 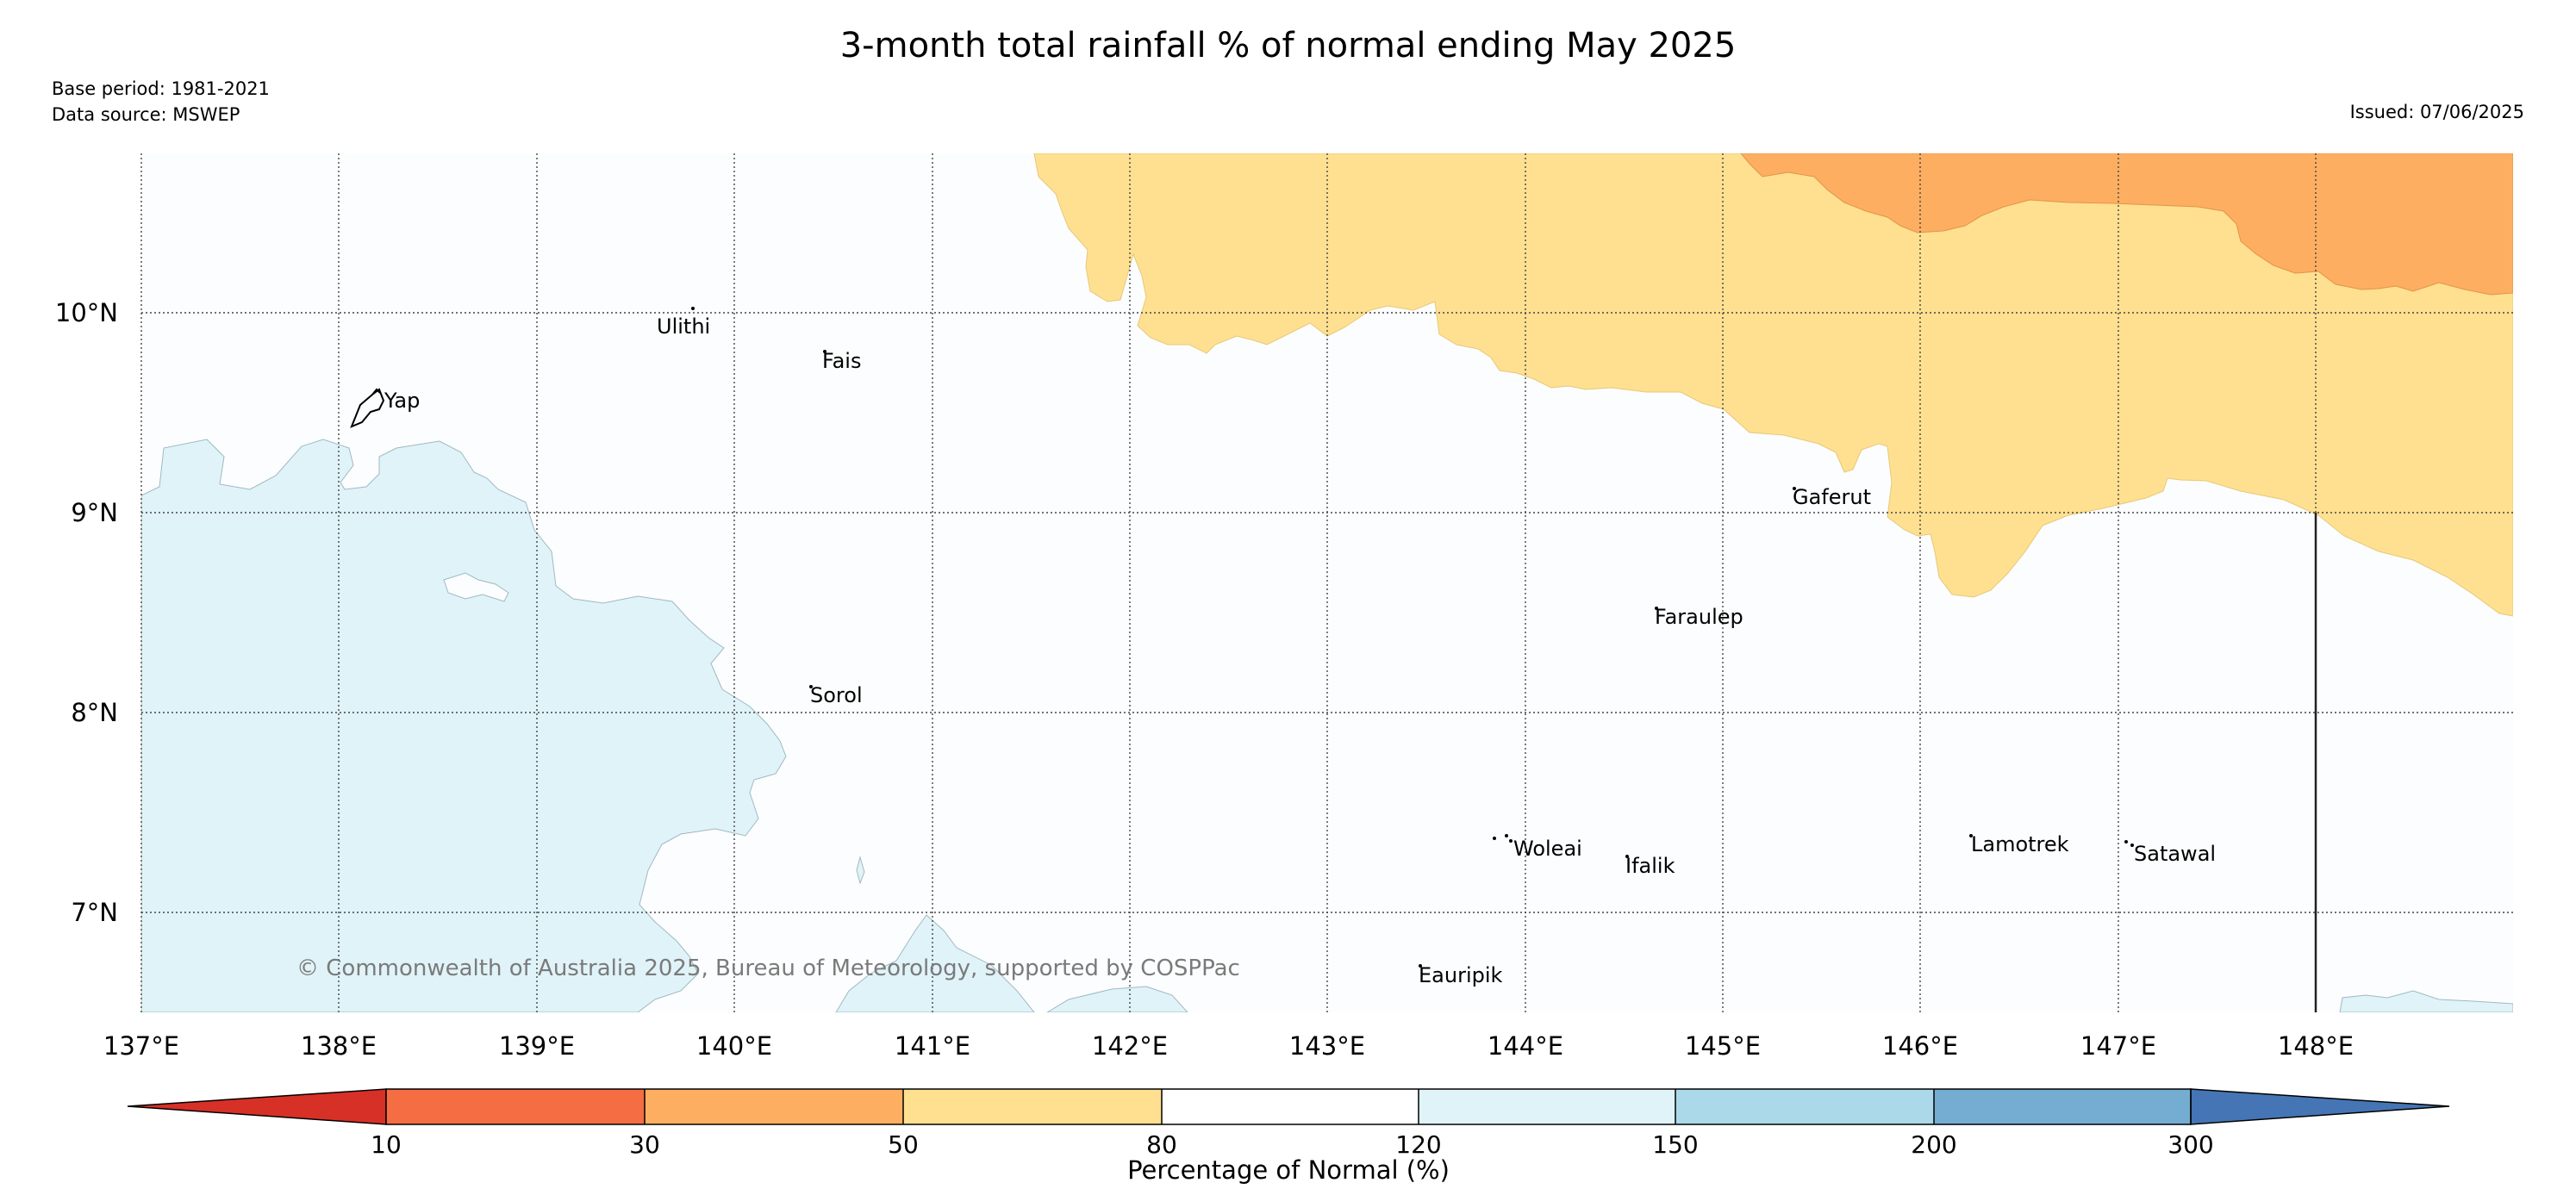 What do you see at coordinates (644, 1145) in the screenshot?
I see `cb-tick-30: 30` at bounding box center [644, 1145].